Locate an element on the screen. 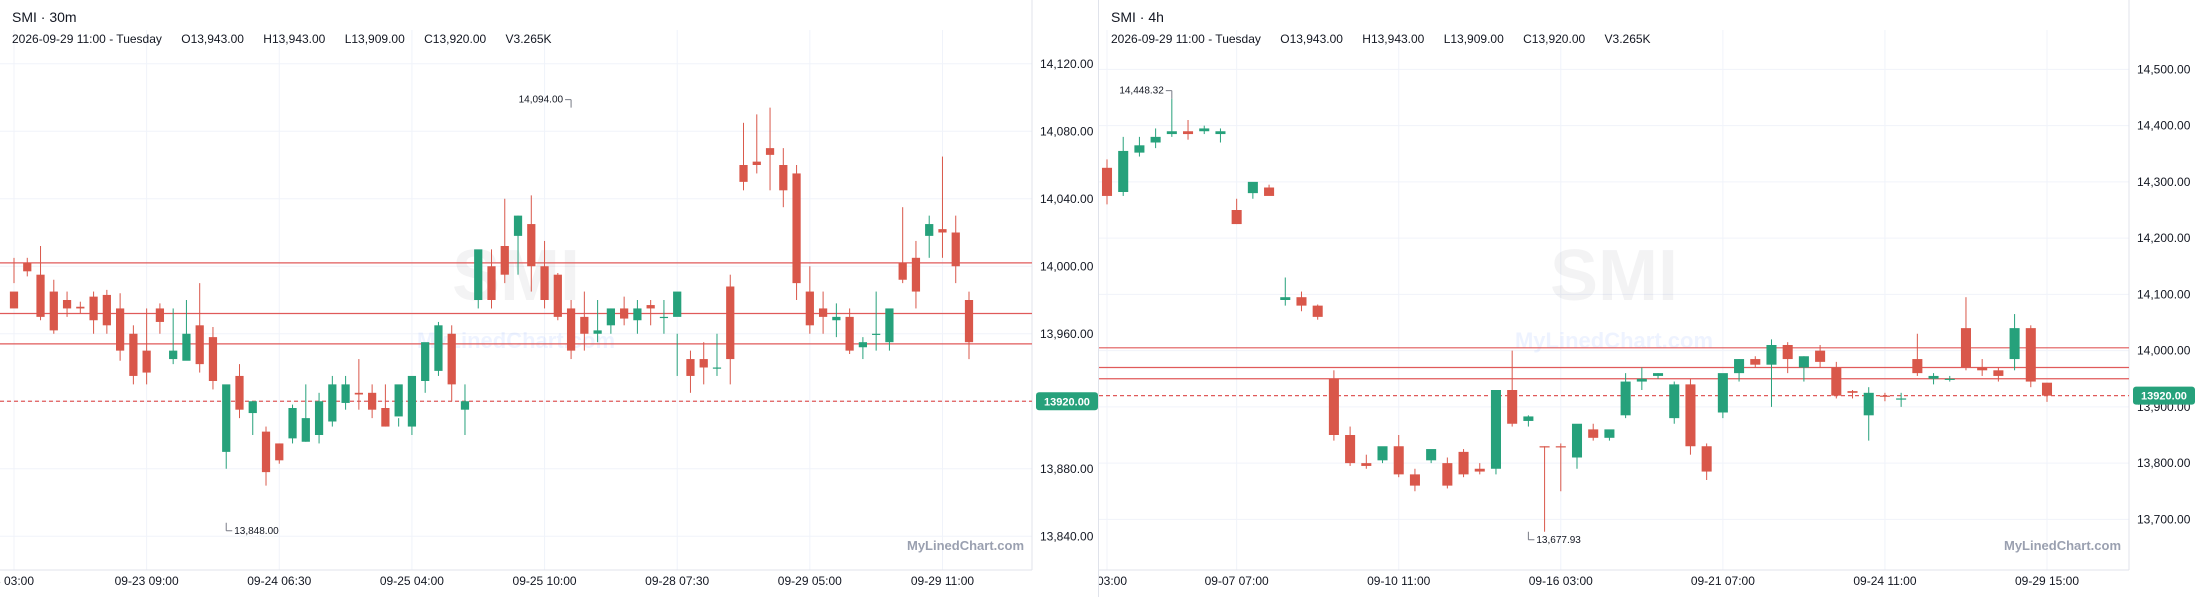  time-tick-label: 2 03:00 is located at coordinates (1113, 581).